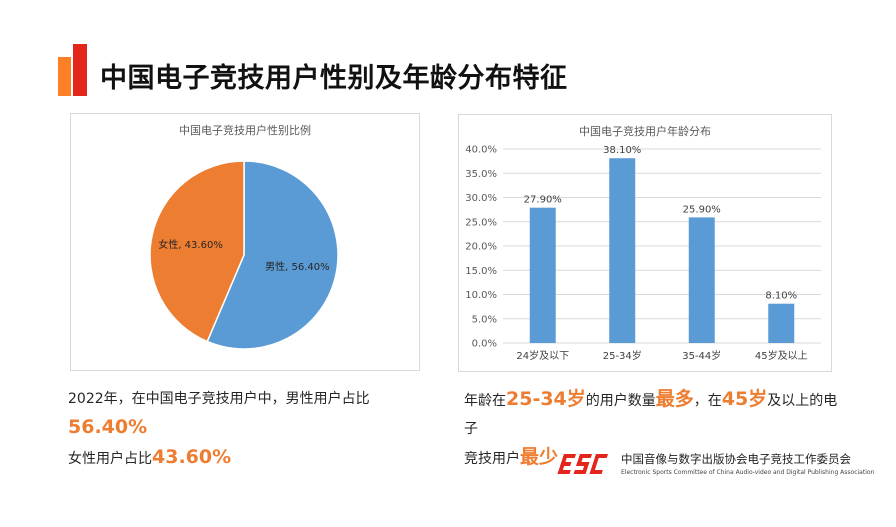 The width and height of the screenshot is (896, 527). I want to click on title-accent-red, so click(80, 70).